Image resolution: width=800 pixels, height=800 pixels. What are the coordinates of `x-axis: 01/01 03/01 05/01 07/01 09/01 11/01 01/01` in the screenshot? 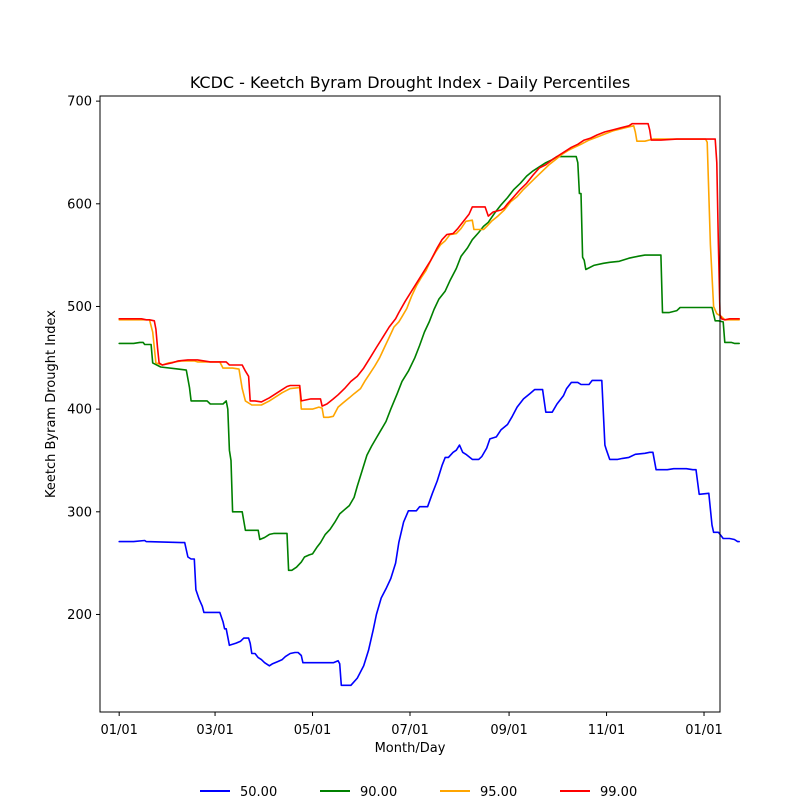 It's located at (411, 725).